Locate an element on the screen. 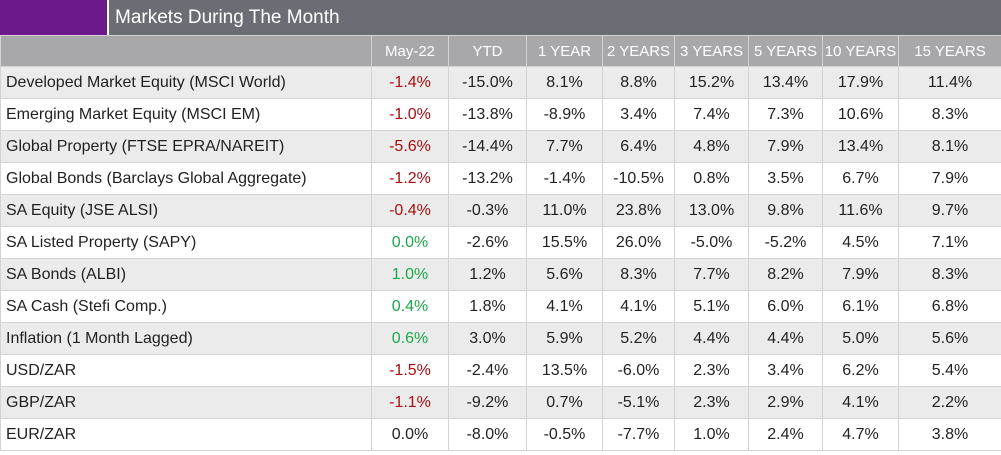 The image size is (1001, 455). row-label: SA Bonds (ALBI) is located at coordinates (186, 274).